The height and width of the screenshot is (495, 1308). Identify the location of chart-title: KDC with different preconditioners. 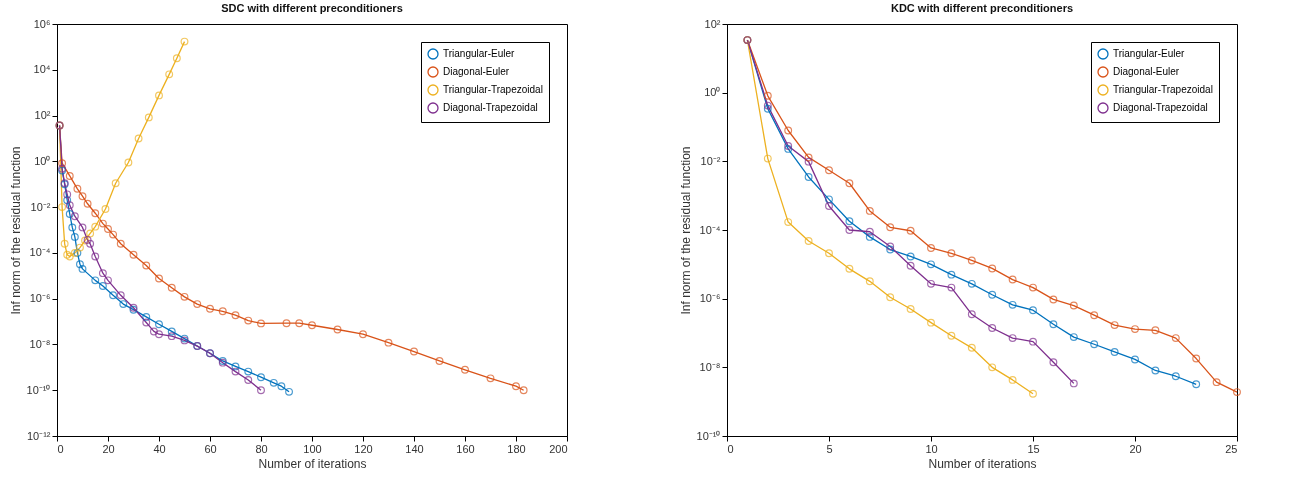
(982, 8).